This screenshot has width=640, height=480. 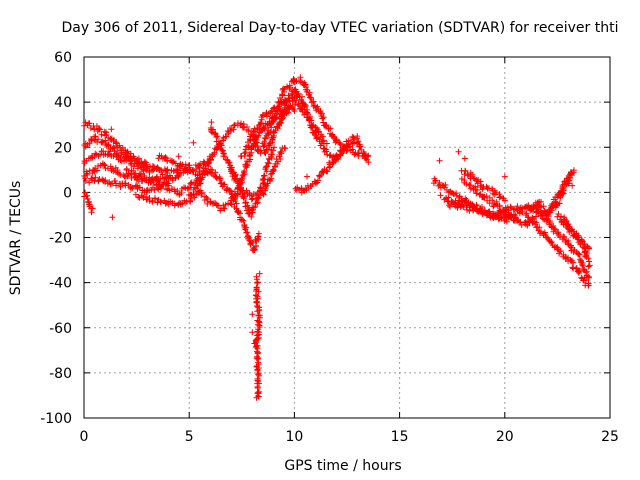 I want to click on y-axis-label: SDTVAR / TECUs, so click(x=16, y=238).